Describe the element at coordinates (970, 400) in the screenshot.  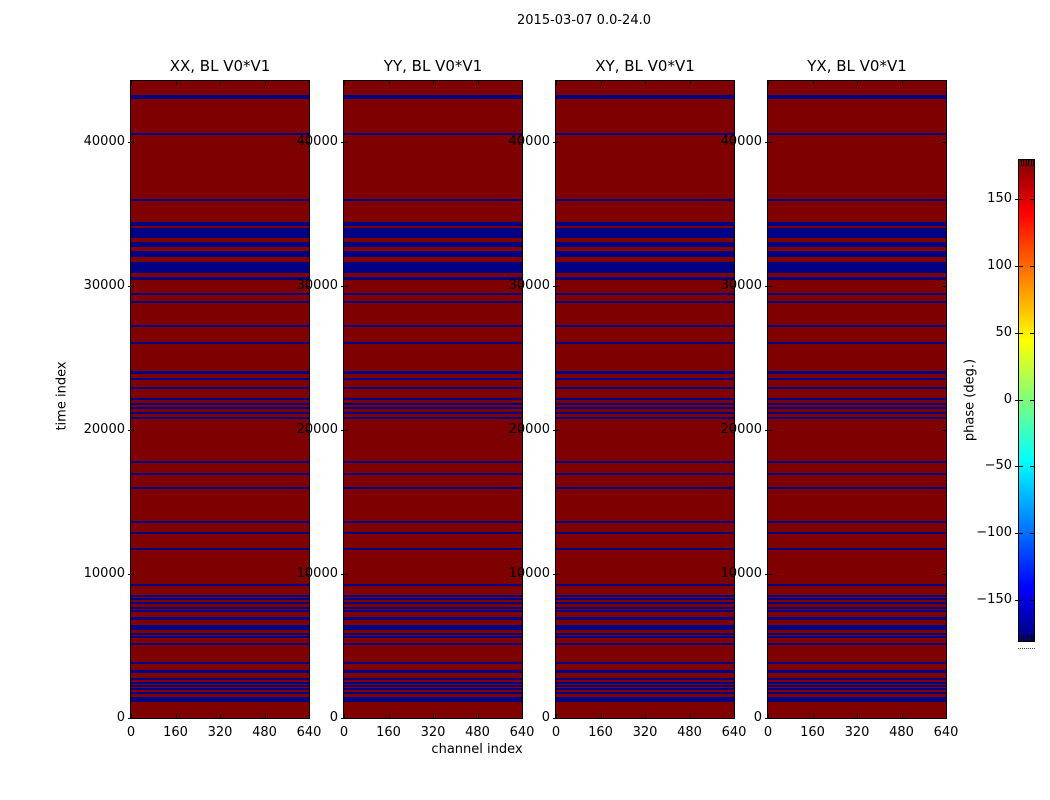
I see `colorbar-label: phase (deg.)` at that location.